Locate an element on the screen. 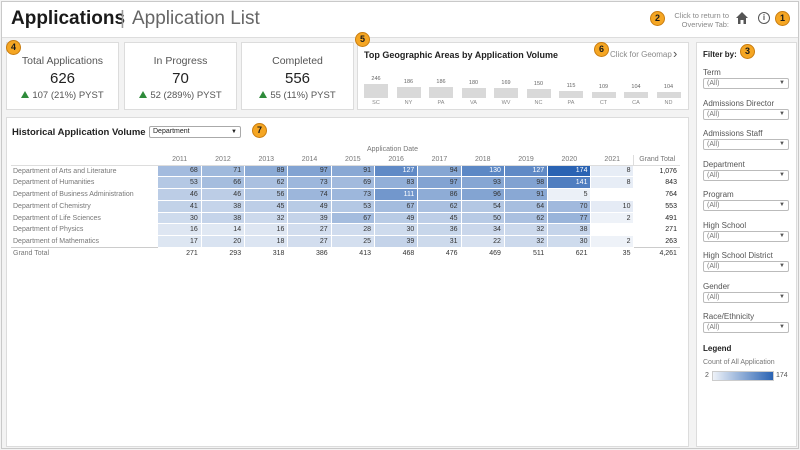 The height and width of the screenshot is (450, 800). heat-cell: 54 is located at coordinates (483, 206).